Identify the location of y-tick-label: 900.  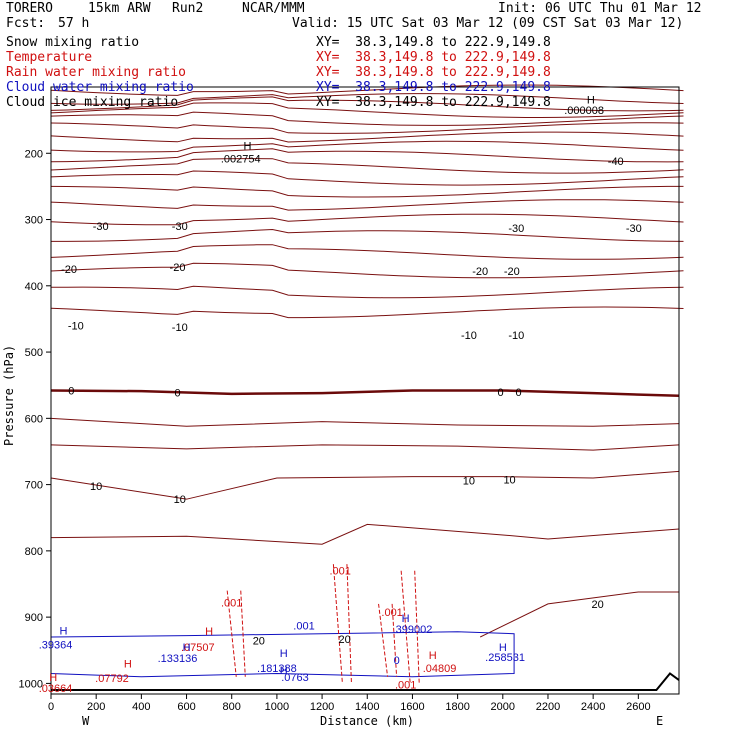
(34, 618).